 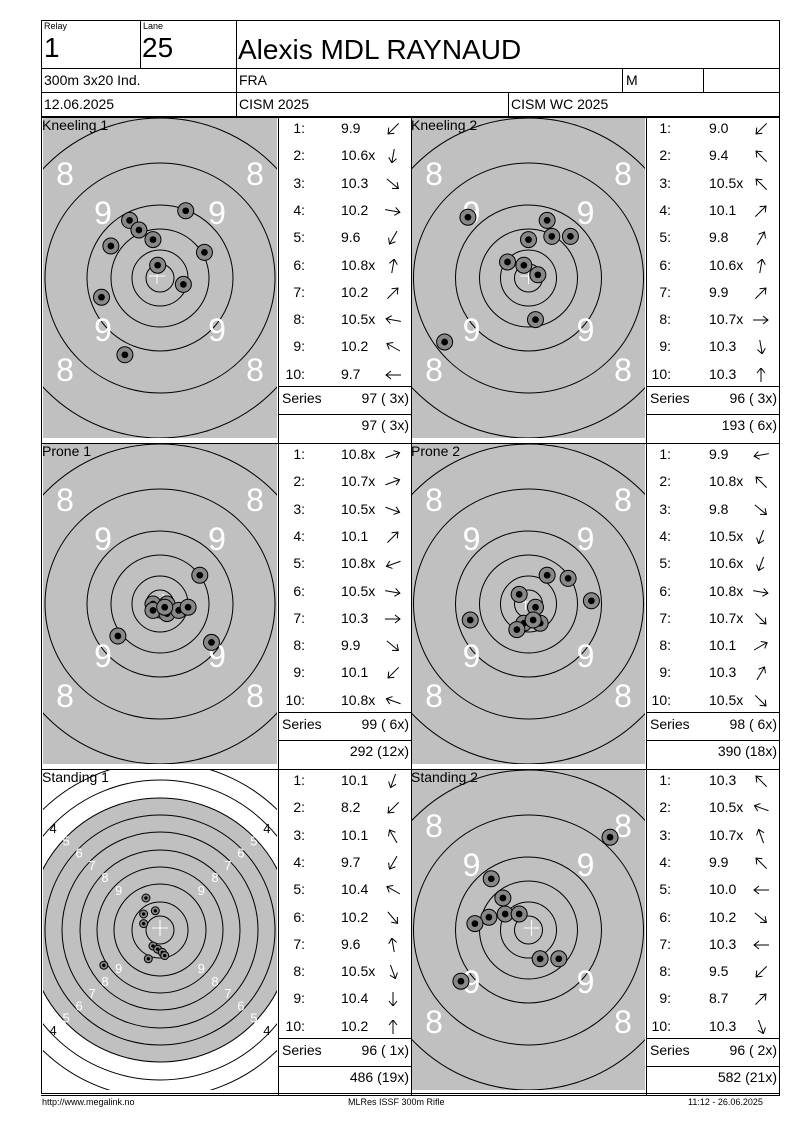 I want to click on ring-label: 7, so click(x=227, y=865).